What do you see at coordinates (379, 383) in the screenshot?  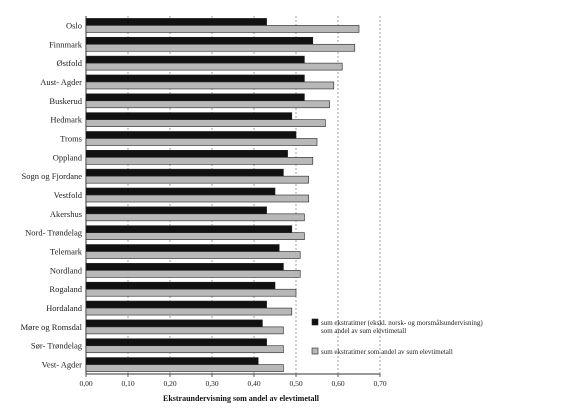 I see `x-tick-label: 0,70` at bounding box center [379, 383].